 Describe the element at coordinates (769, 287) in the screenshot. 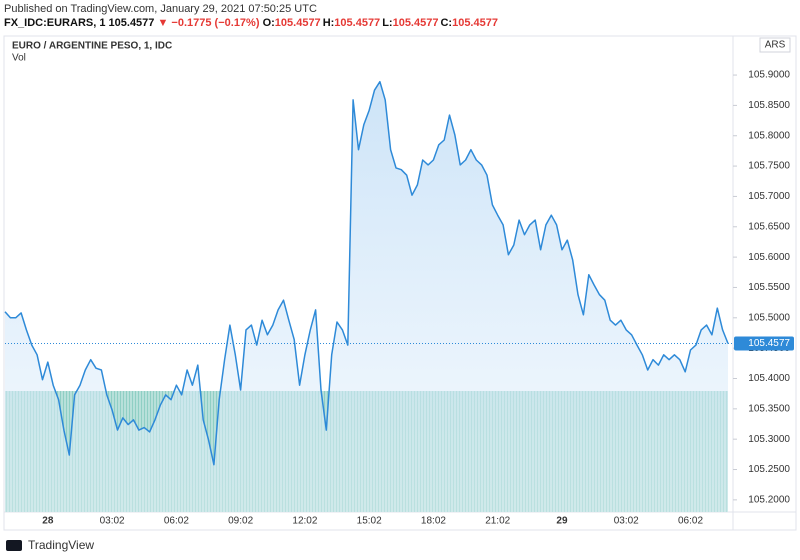

I see `y-tick-label: 105.5500` at that location.